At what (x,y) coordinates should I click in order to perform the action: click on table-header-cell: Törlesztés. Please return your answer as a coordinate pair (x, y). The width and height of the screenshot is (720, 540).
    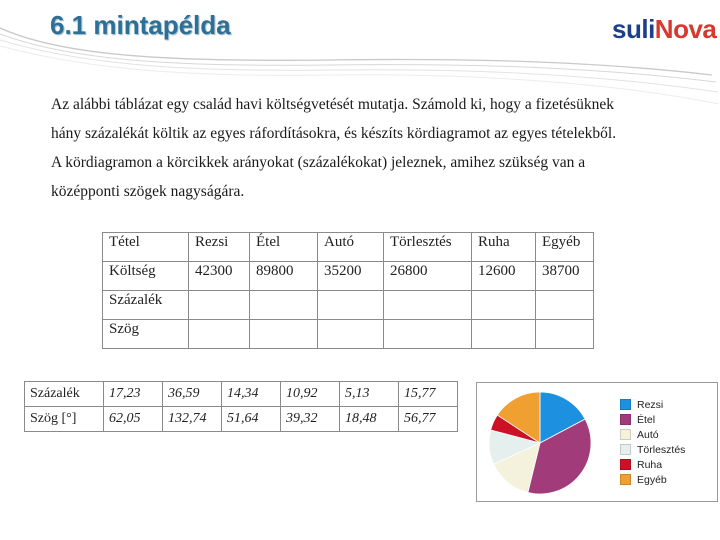
    Looking at the image, I should click on (427, 247).